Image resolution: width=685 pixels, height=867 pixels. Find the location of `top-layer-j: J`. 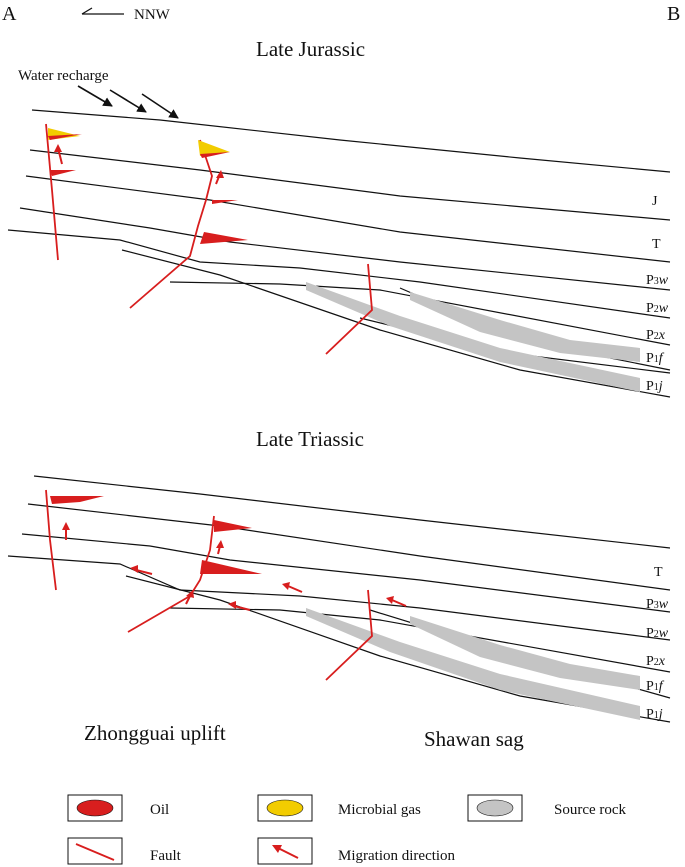

top-layer-j: J is located at coordinates (655, 201).